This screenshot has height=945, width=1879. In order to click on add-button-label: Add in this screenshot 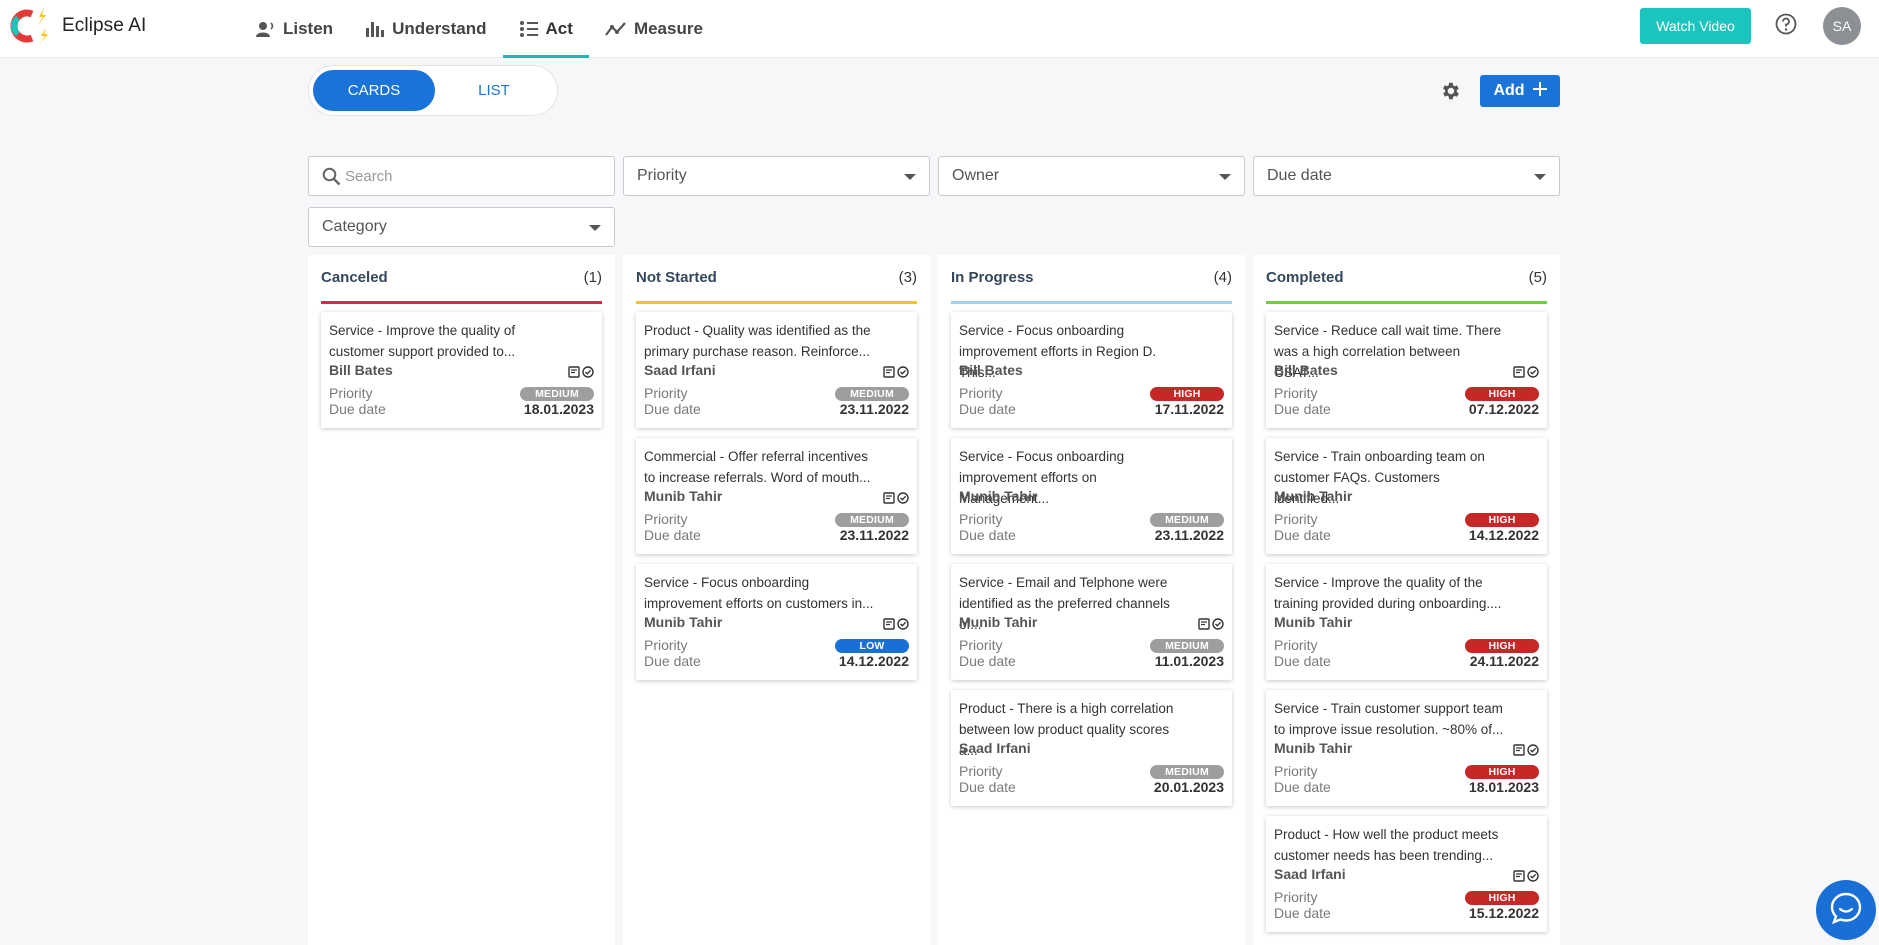, I will do `click(1509, 90)`.